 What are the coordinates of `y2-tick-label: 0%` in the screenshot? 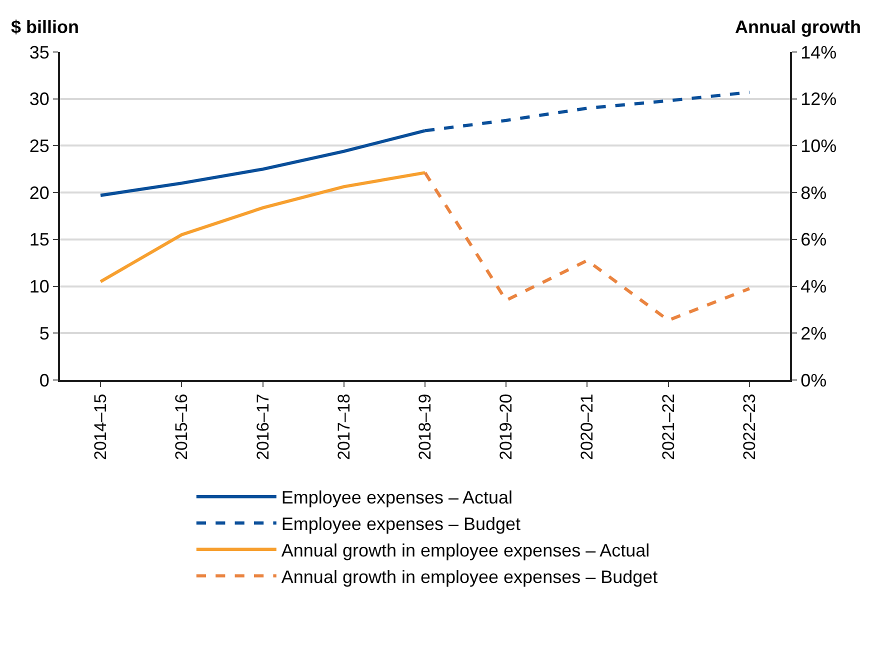 It's located at (813, 380).